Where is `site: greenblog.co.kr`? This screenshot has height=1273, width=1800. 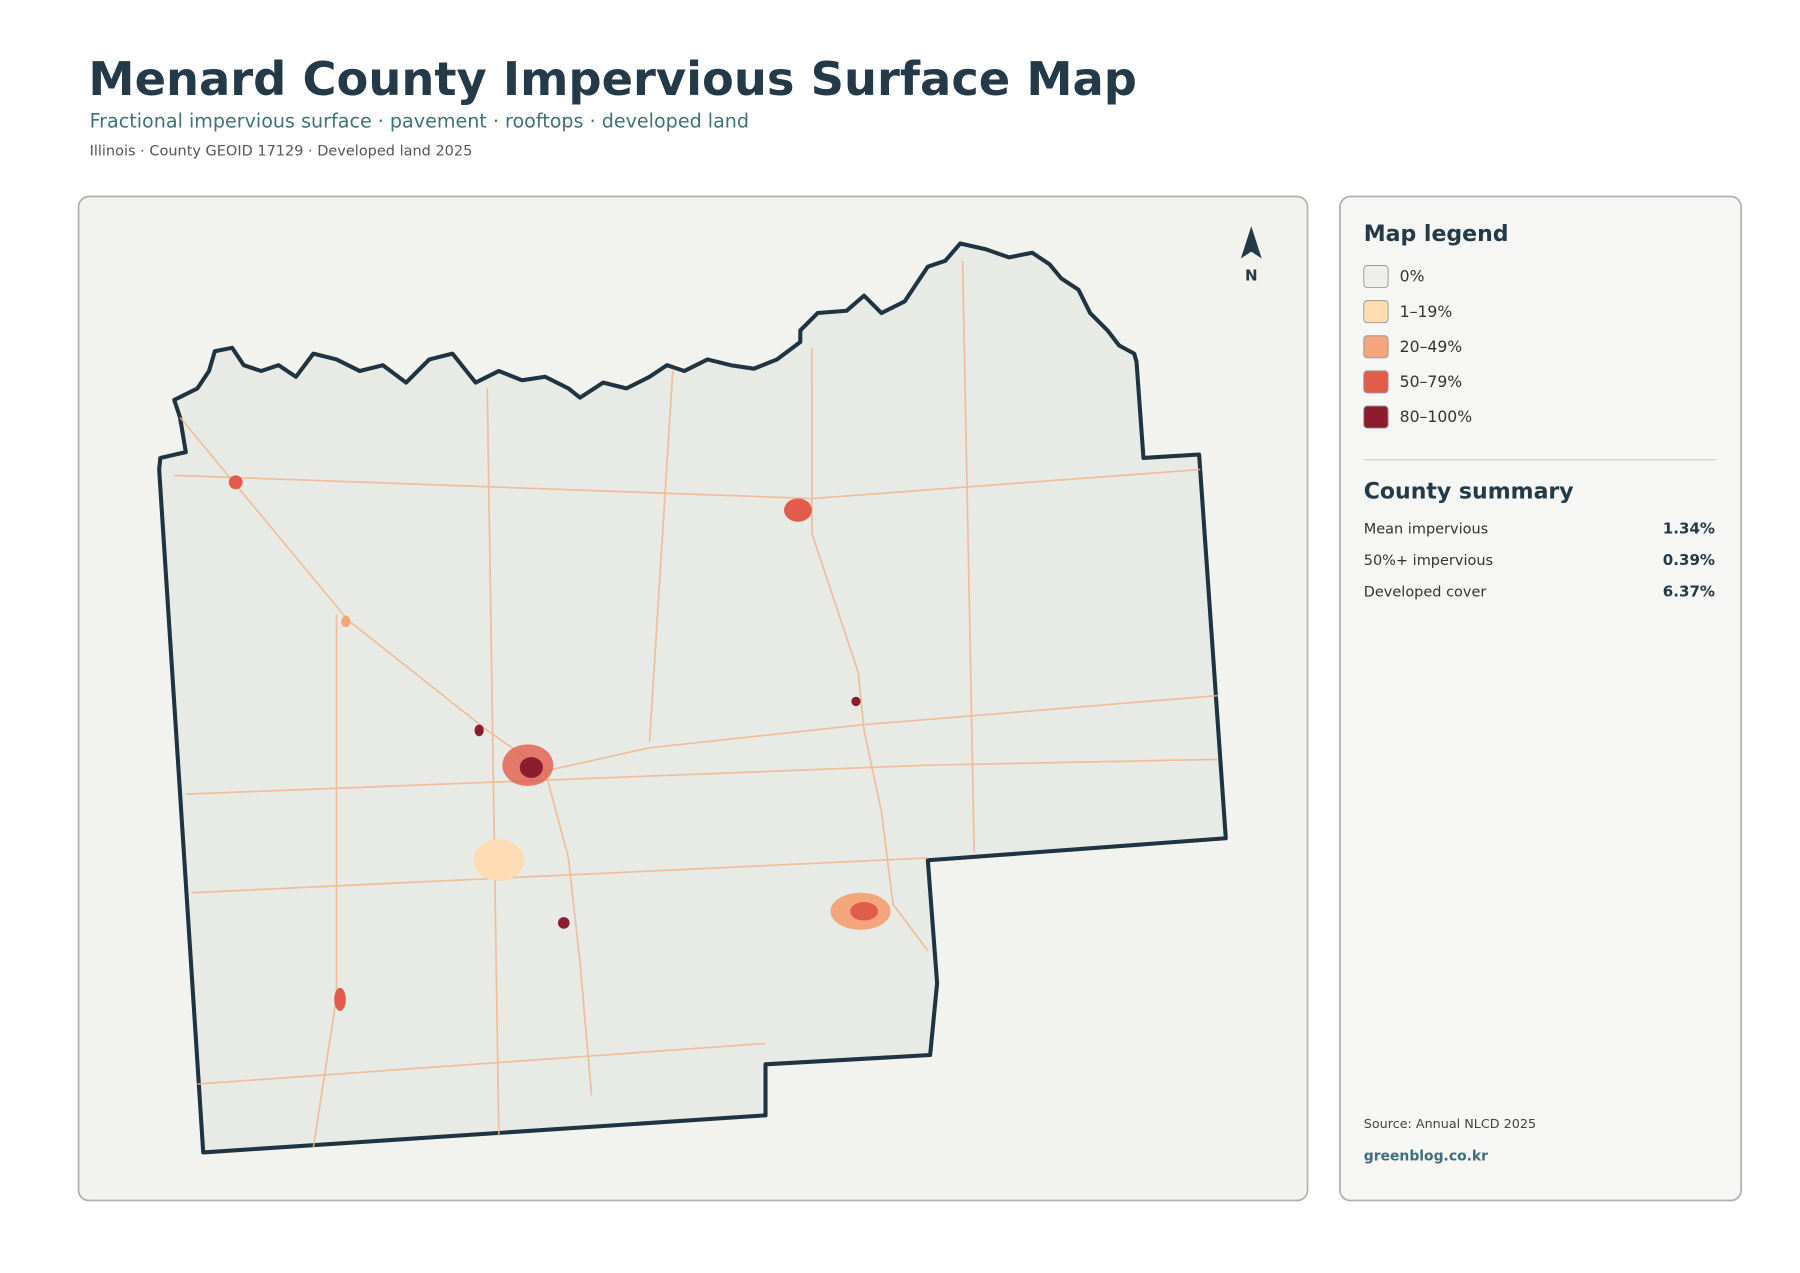
site: greenblog.co.kr is located at coordinates (1426, 1157).